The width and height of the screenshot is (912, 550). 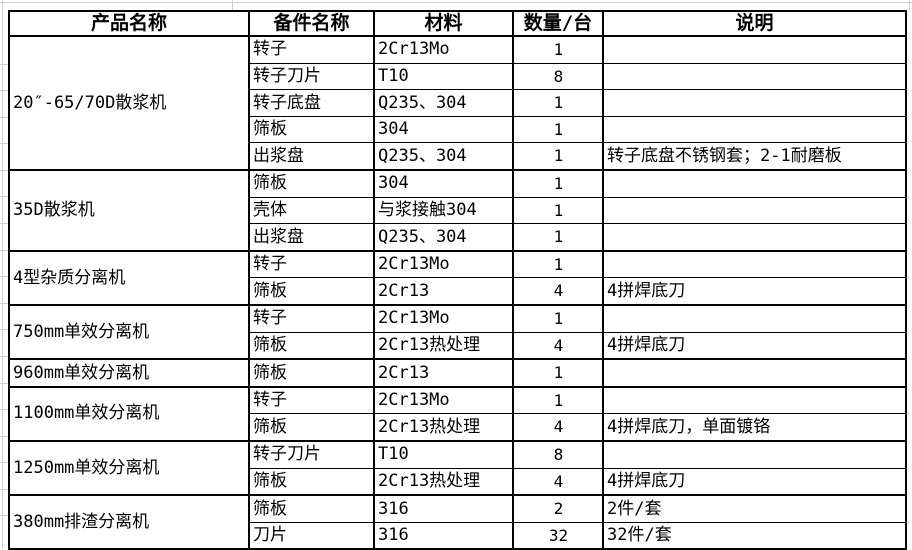 I want to click on table-row: 750mm单效分离机 转子 2Cr13Mo 1, so click(x=457, y=331).